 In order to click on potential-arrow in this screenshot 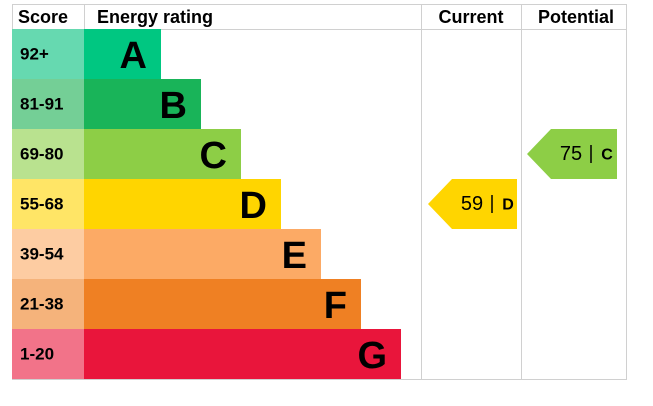, I will do `click(572, 154)`.